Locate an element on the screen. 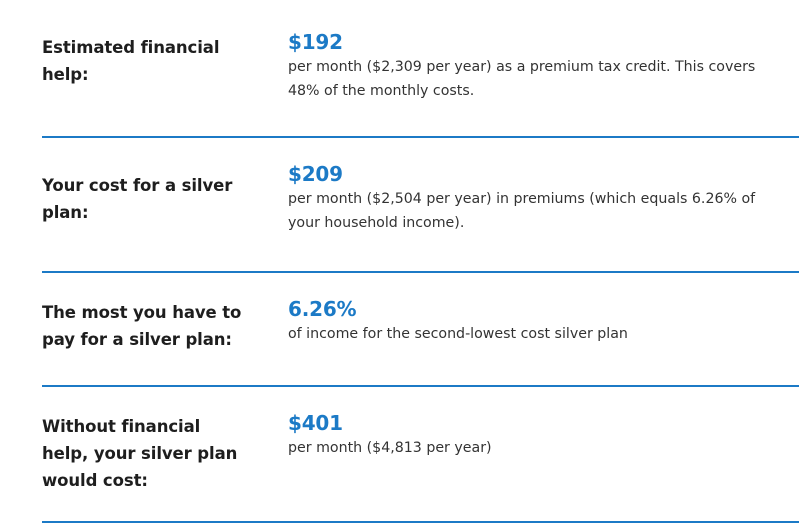  row-label: Your cost for a silver plan: is located at coordinates (137, 199).